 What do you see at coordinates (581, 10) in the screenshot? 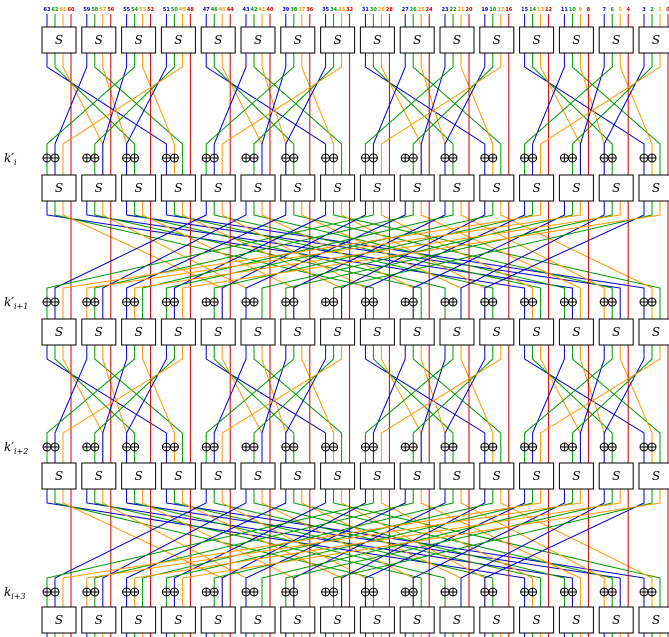
I see `bit-label: 9` at bounding box center [581, 10].